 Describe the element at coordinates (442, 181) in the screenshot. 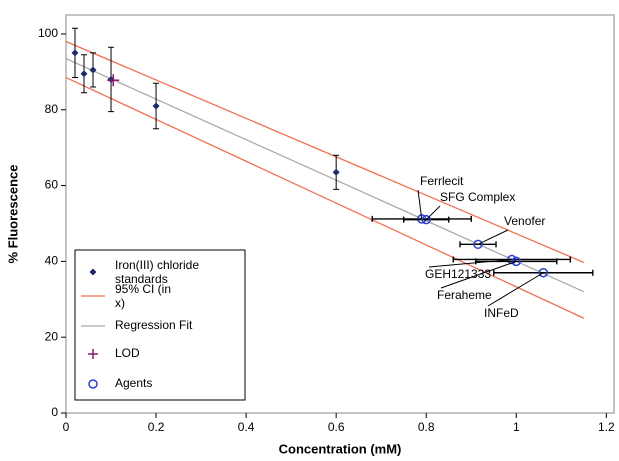

I see `annotation: Ferrlecit` at that location.